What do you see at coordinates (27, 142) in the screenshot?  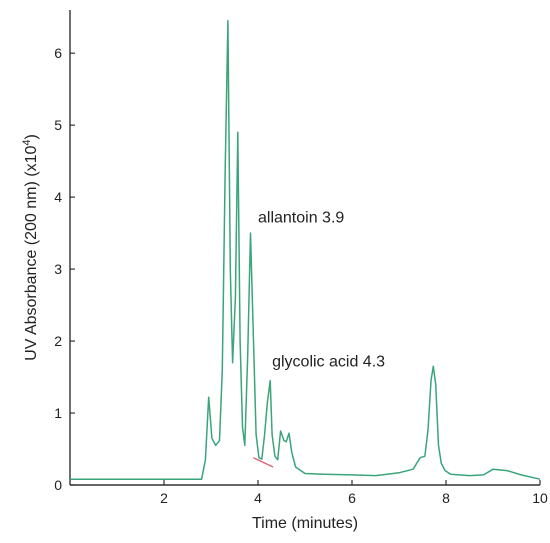 I see `y-axis-title-exponent: 4` at bounding box center [27, 142].